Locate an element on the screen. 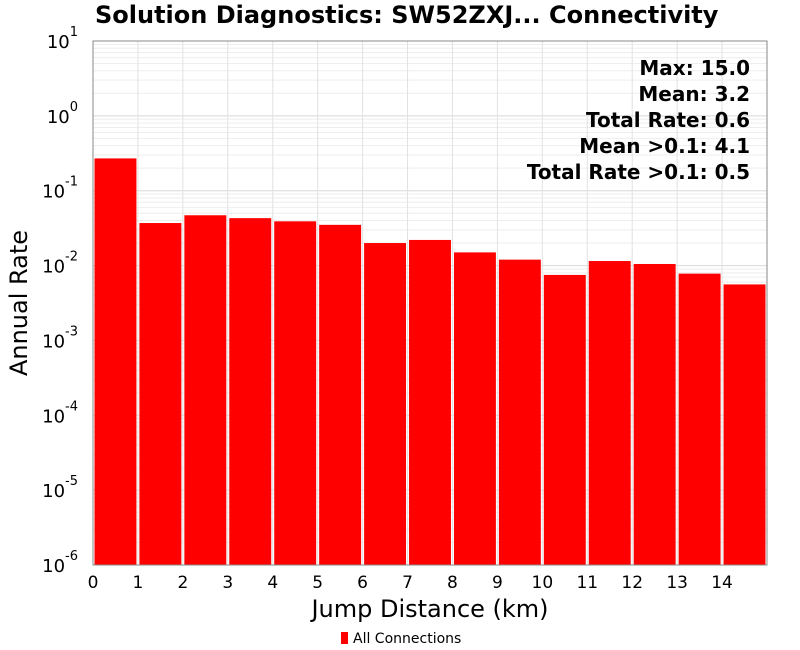  stat-annotation: Total Rate >0.1: 0.5 is located at coordinates (638, 172).